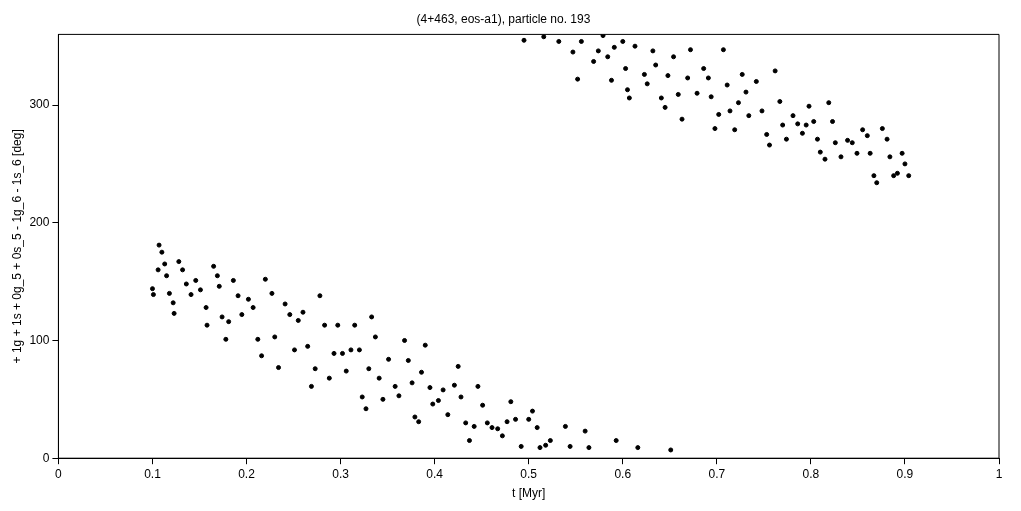 This screenshot has width=1021, height=511. I want to click on x-tick-label: 0.3, so click(341, 473).